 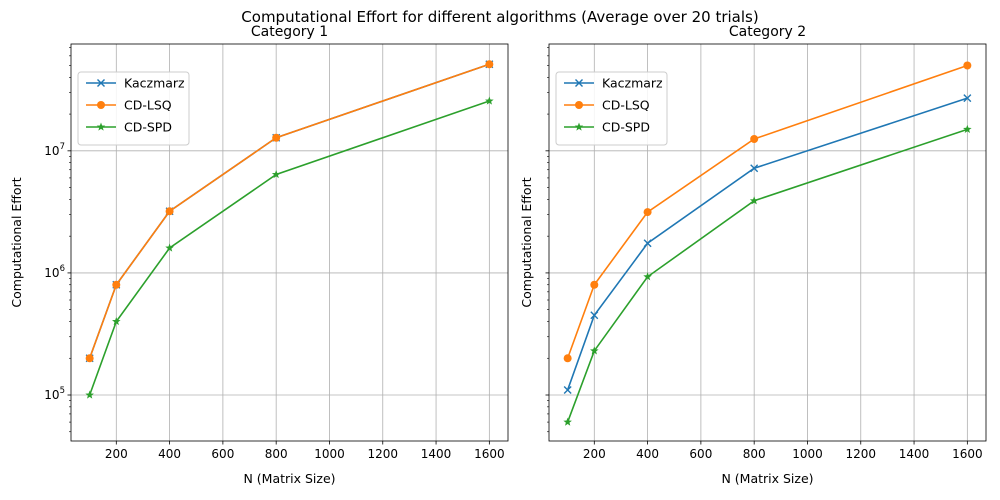 I want to click on y-axis: 10⁵ 10⁶ 10⁷, so click(x=57, y=272).